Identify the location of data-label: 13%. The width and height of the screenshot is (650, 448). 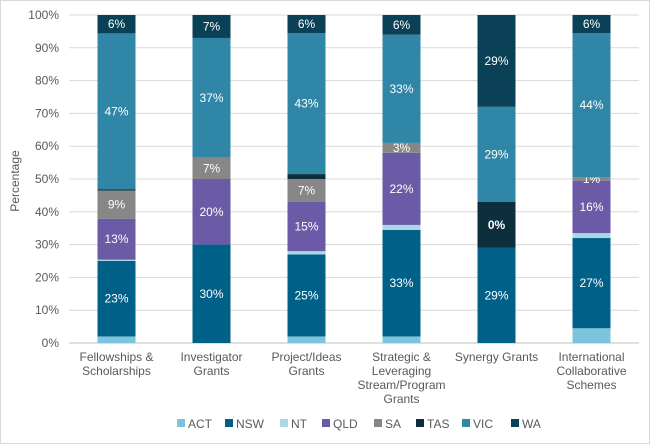
(116, 239).